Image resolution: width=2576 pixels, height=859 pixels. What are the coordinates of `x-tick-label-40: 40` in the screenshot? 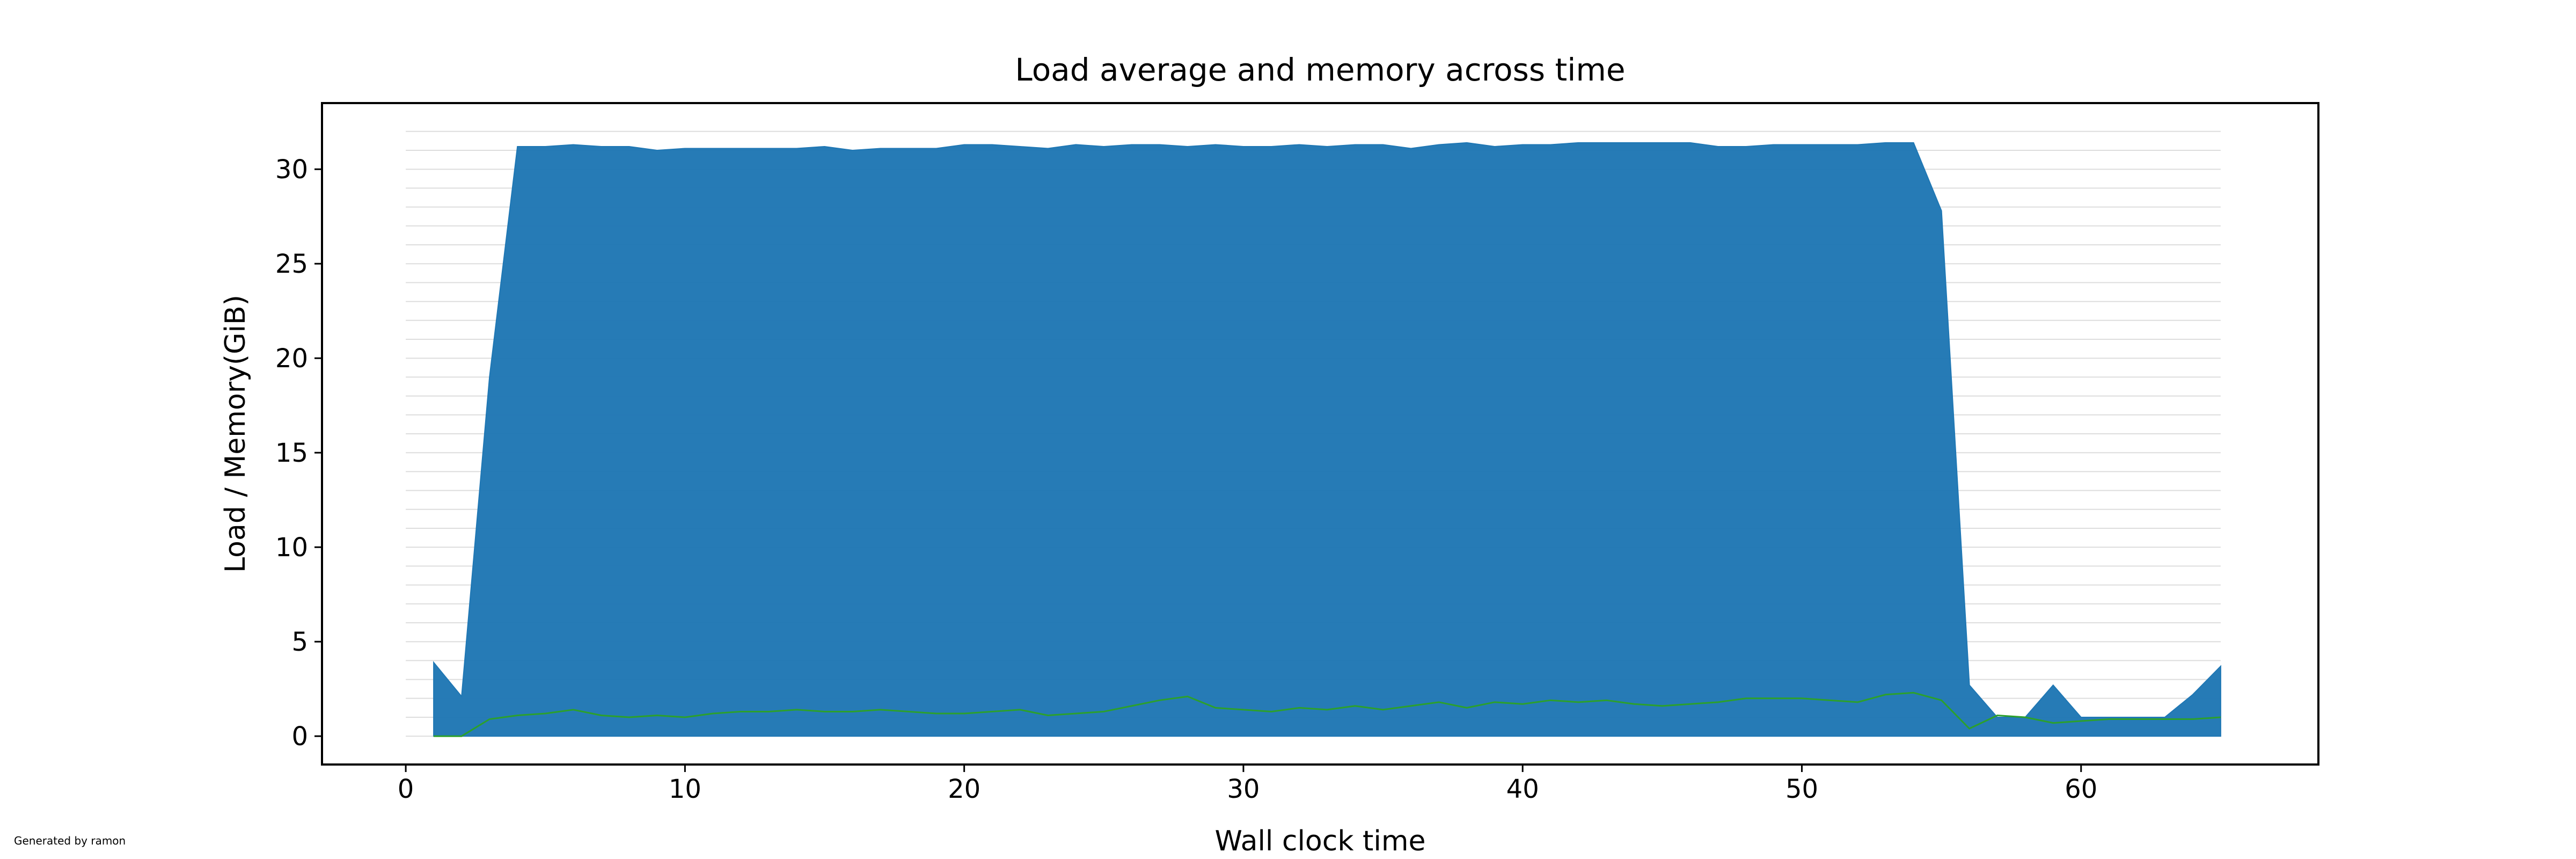 It's located at (1522, 789).